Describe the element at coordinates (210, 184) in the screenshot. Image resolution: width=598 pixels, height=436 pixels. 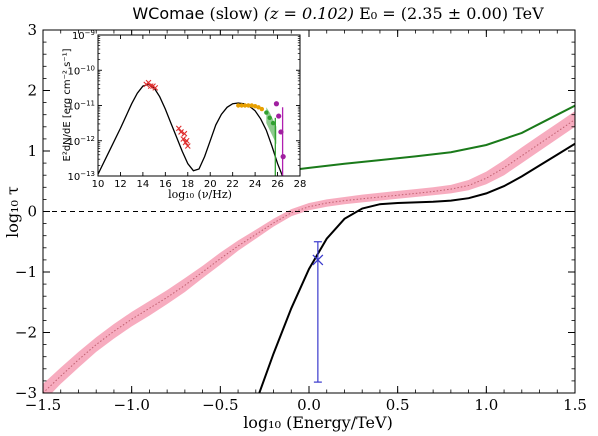
I see `inset-x-tick-label: 20` at that location.